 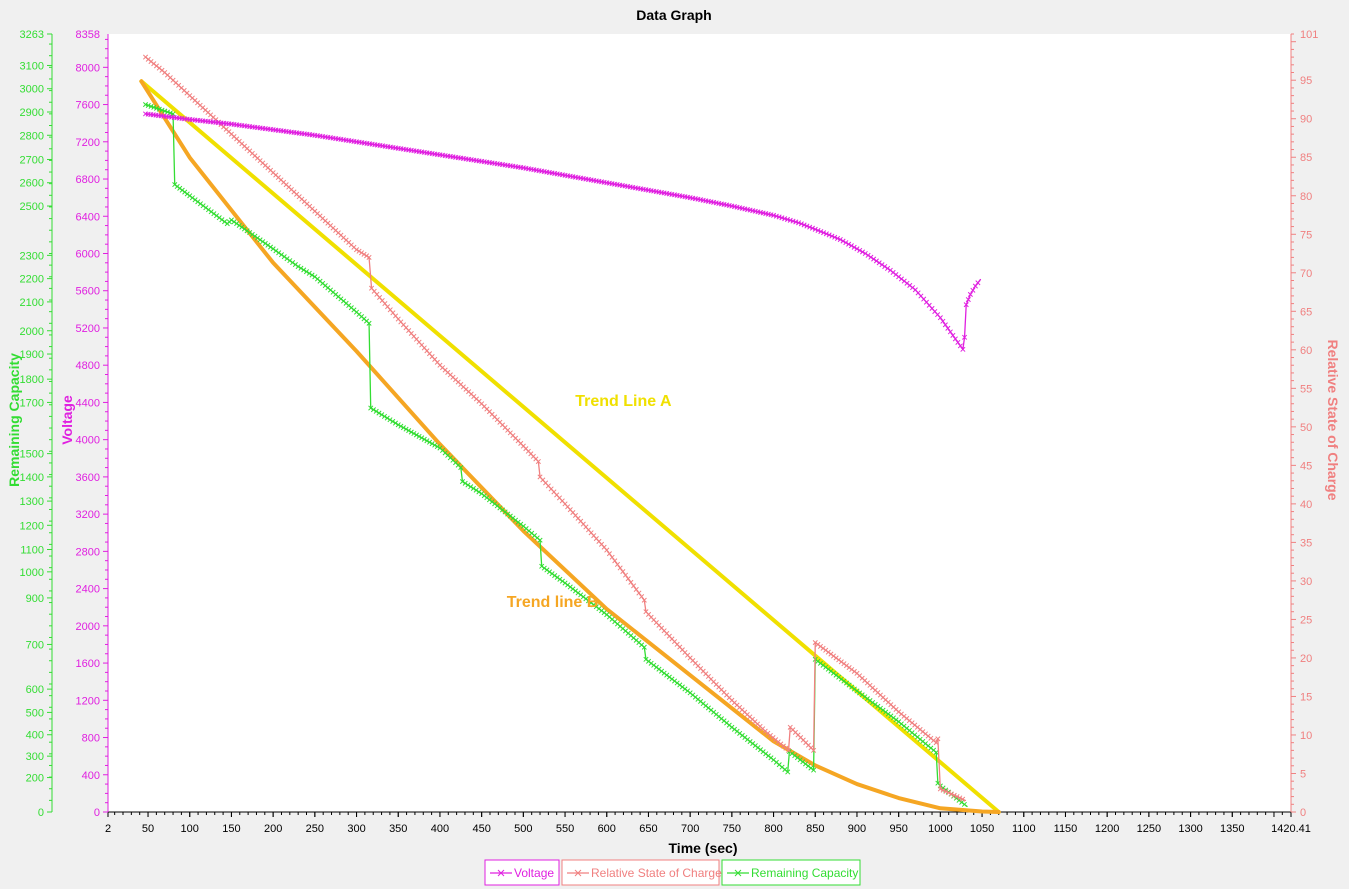 What do you see at coordinates (1306, 312) in the screenshot?
I see `rsoc-tick-label: 65` at bounding box center [1306, 312].